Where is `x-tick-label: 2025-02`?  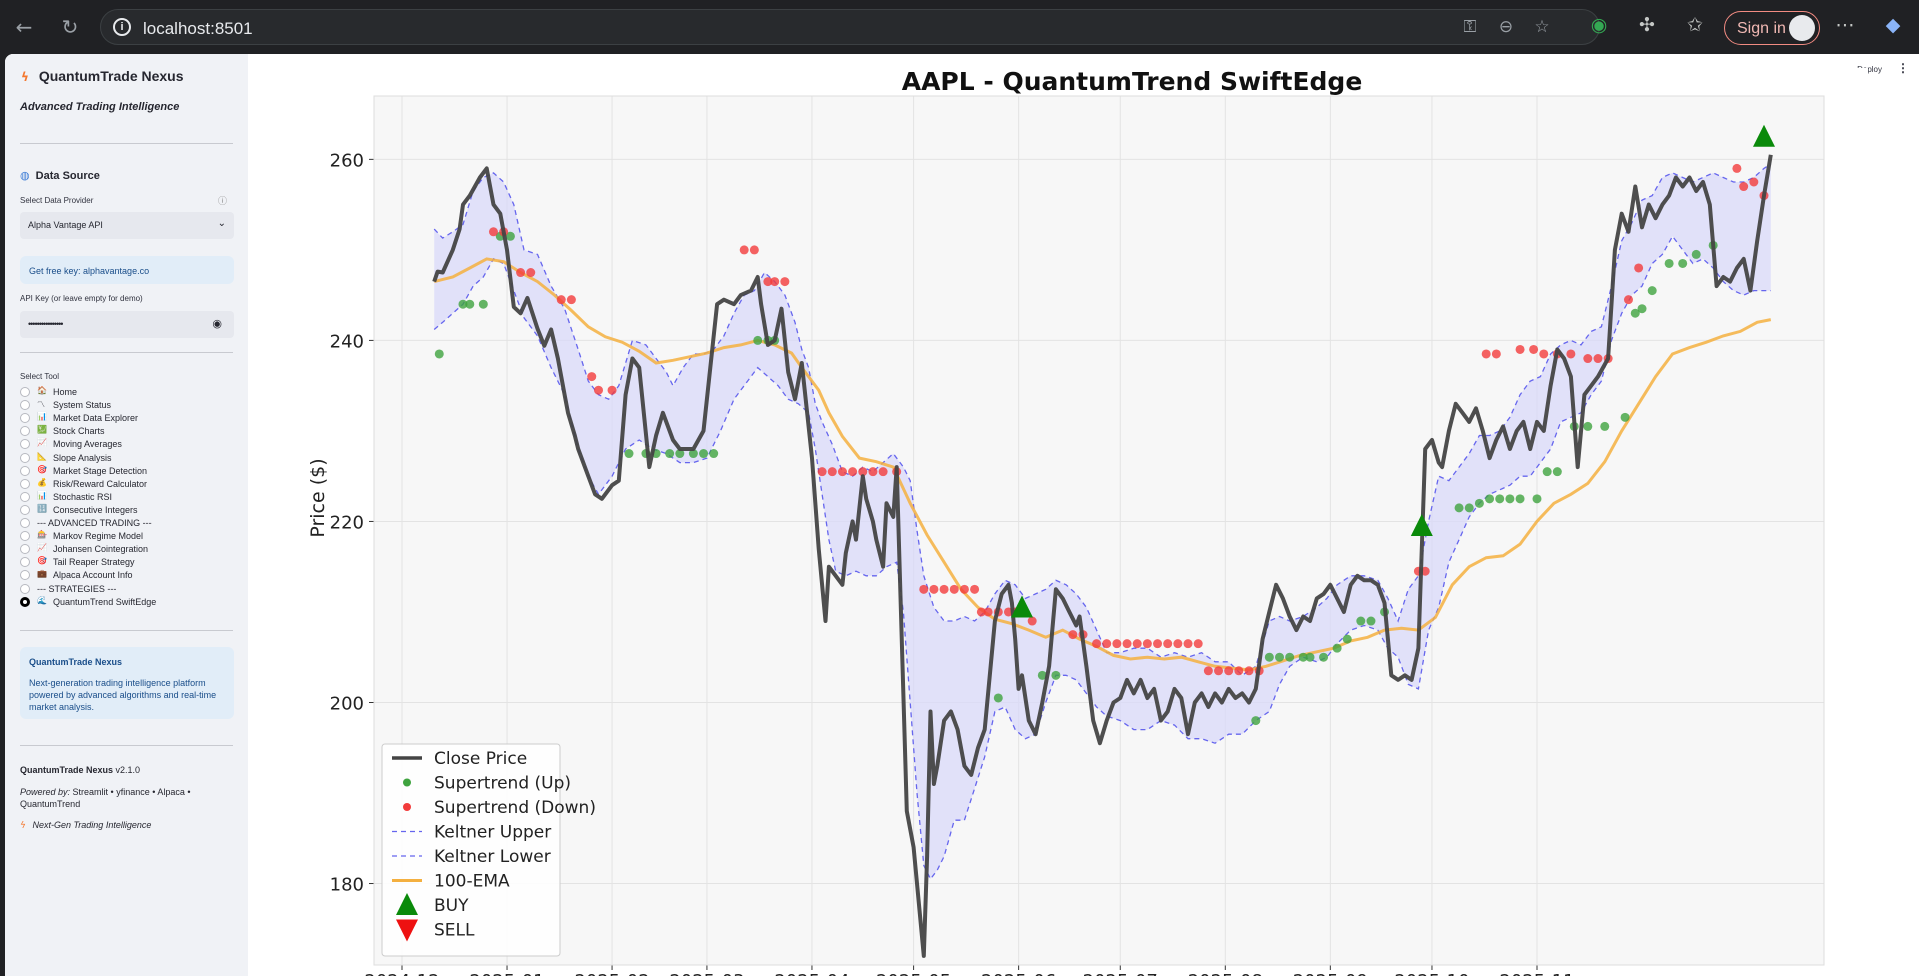 x-tick-label: 2025-02 is located at coordinates (611, 973).